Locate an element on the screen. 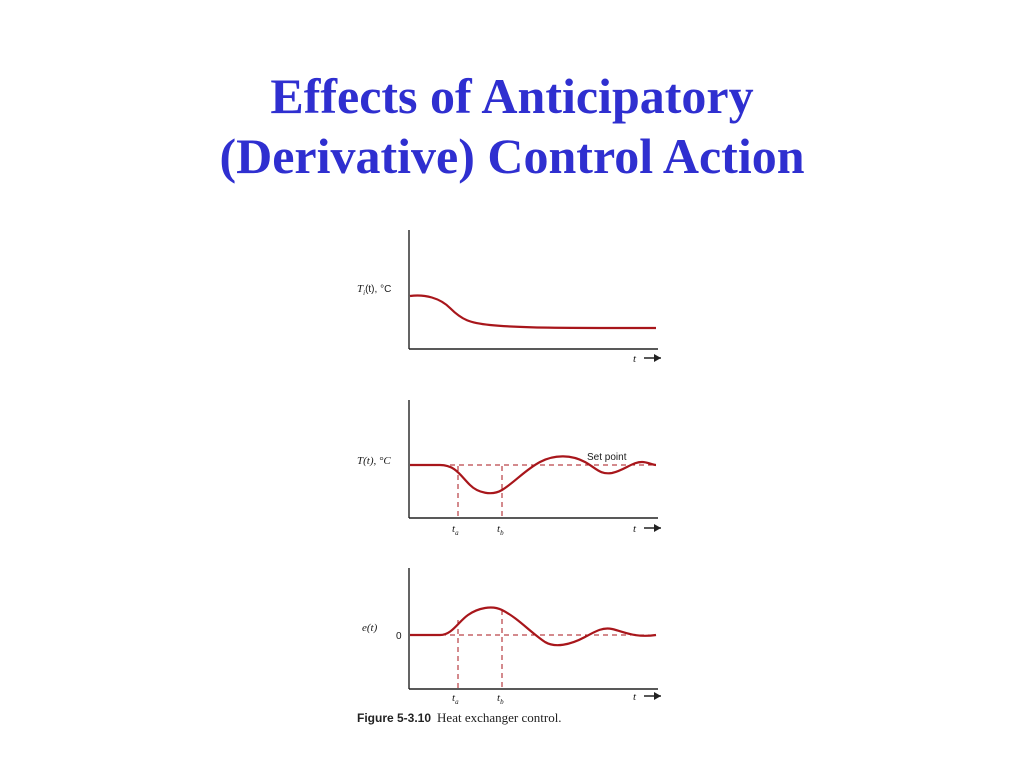 The height and width of the screenshot is (768, 1024). panel2-t-axis-label: t is located at coordinates (635, 529).